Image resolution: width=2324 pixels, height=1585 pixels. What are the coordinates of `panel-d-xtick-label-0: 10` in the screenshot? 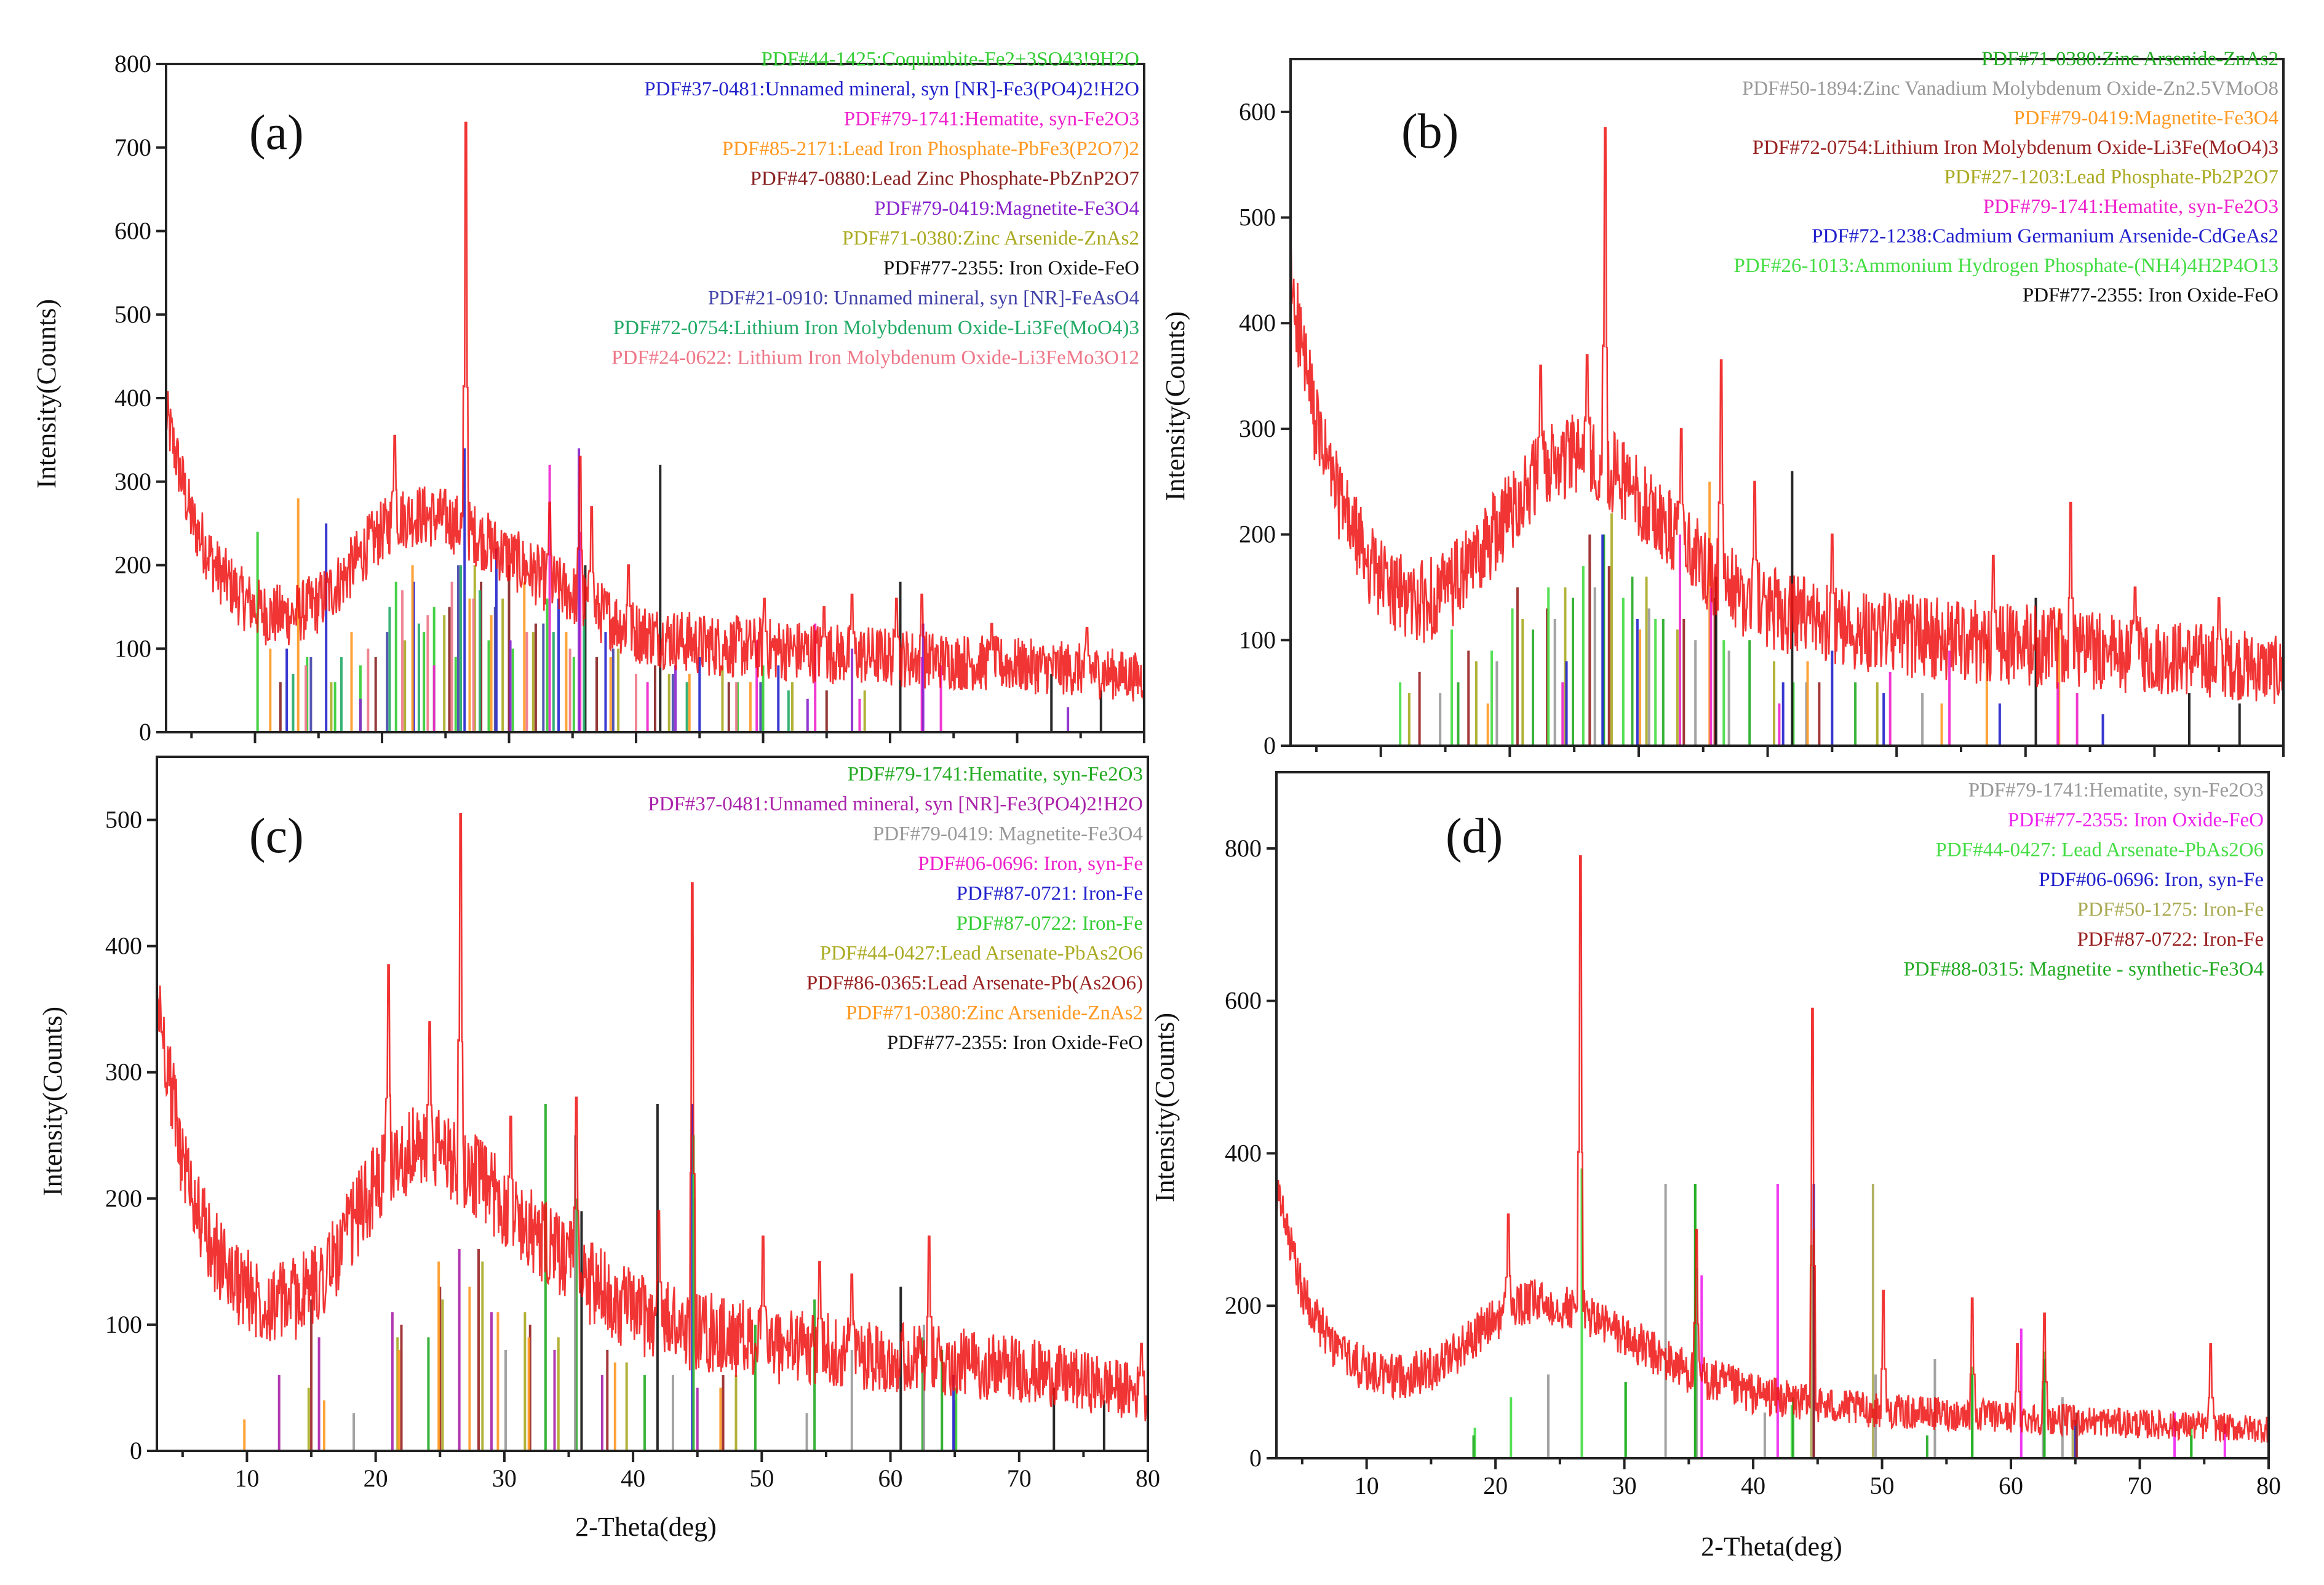 It's located at (1367, 1485).